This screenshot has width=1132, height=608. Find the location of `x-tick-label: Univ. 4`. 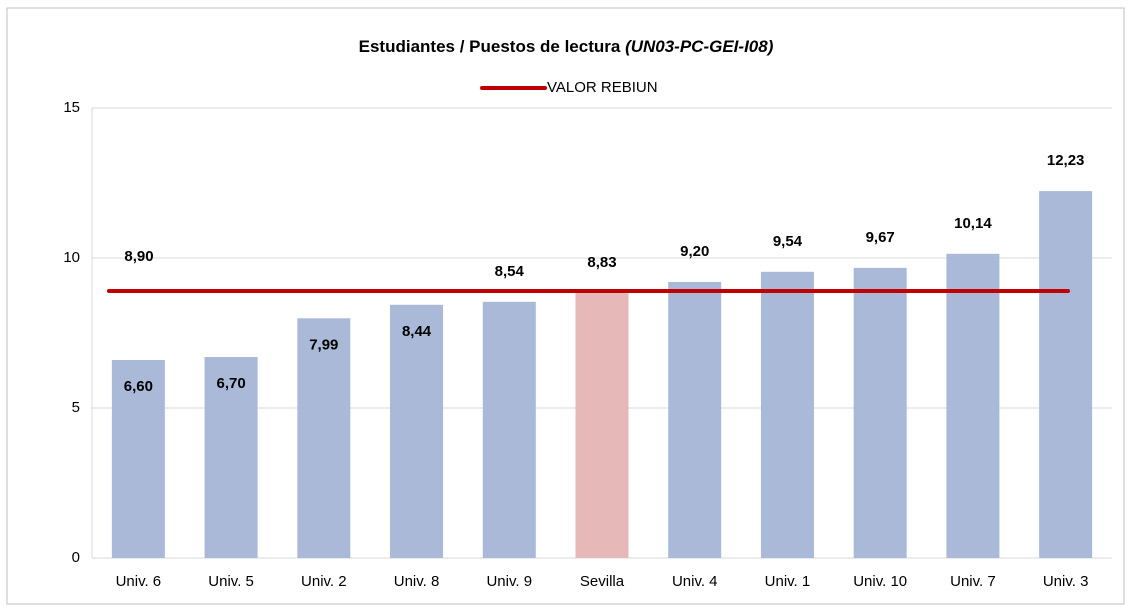

x-tick-label: Univ. 4 is located at coordinates (695, 581).